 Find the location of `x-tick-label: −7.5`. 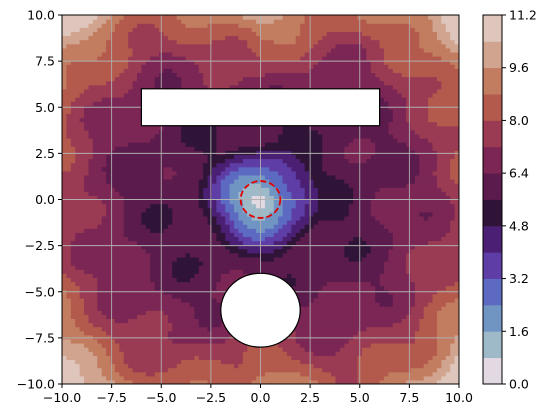

x-tick-label: −7.5 is located at coordinates (111, 397).